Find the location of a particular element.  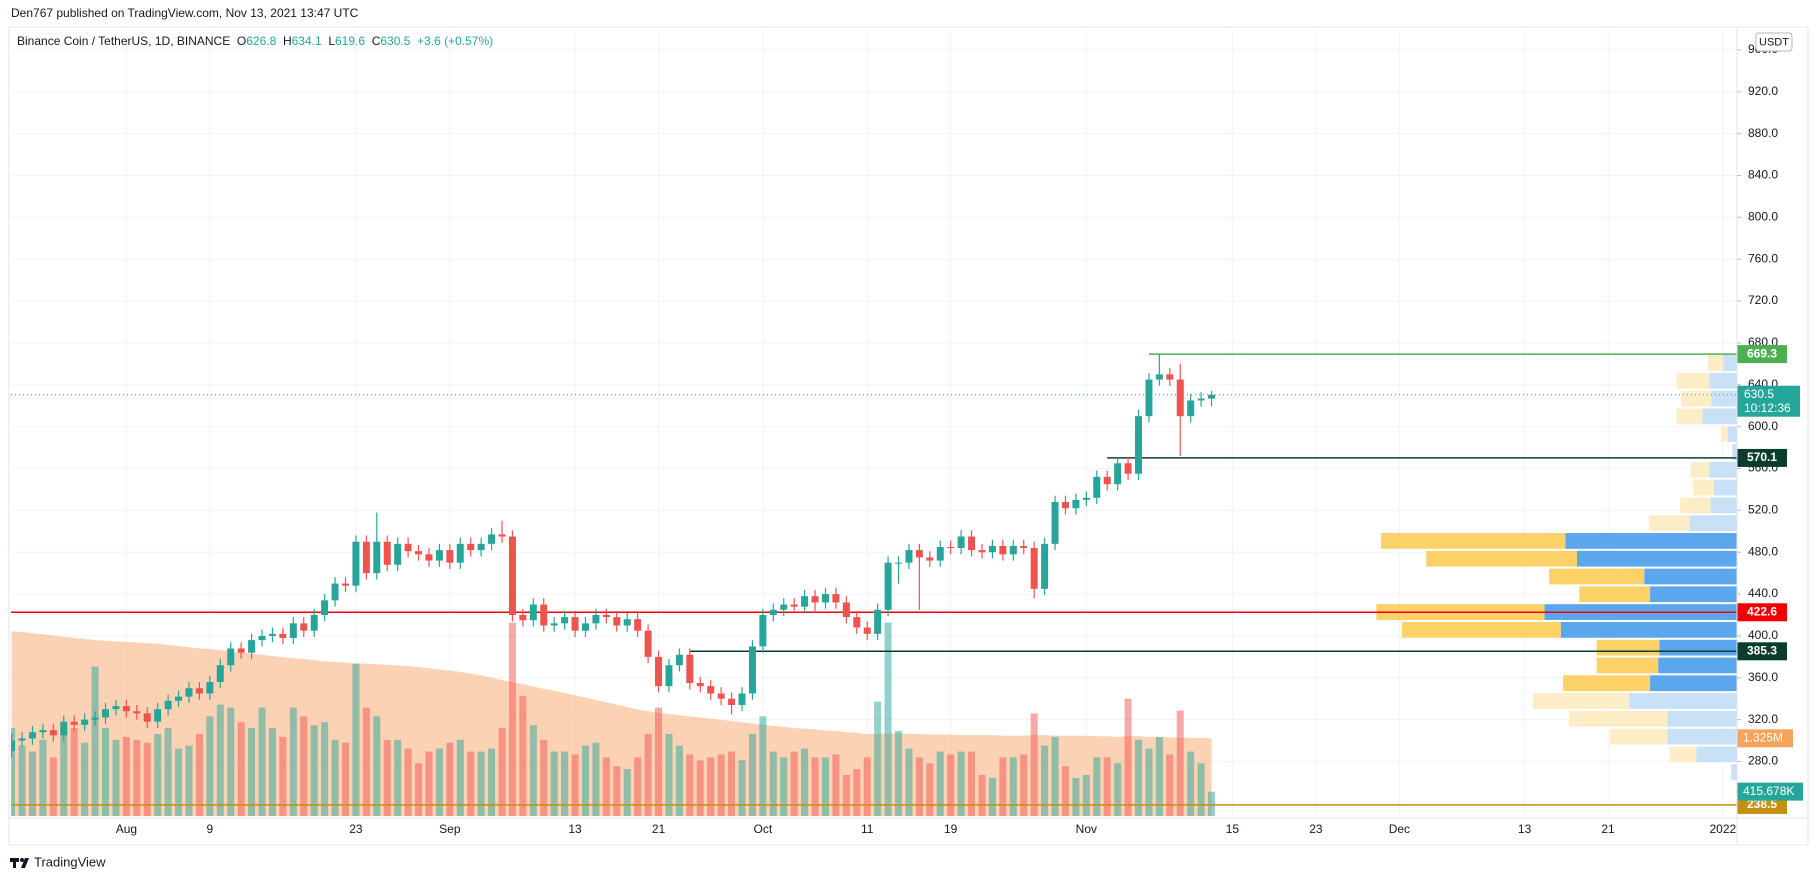

y-tick-label: 840.0 is located at coordinates (1763, 175).